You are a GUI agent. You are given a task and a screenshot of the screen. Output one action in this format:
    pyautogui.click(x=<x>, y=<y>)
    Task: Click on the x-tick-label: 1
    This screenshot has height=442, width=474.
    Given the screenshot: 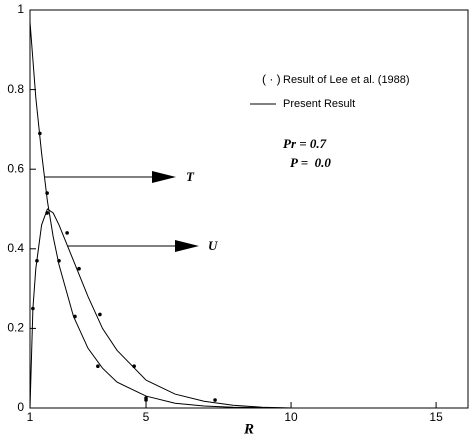 What is the action you would take?
    pyautogui.click(x=30, y=417)
    